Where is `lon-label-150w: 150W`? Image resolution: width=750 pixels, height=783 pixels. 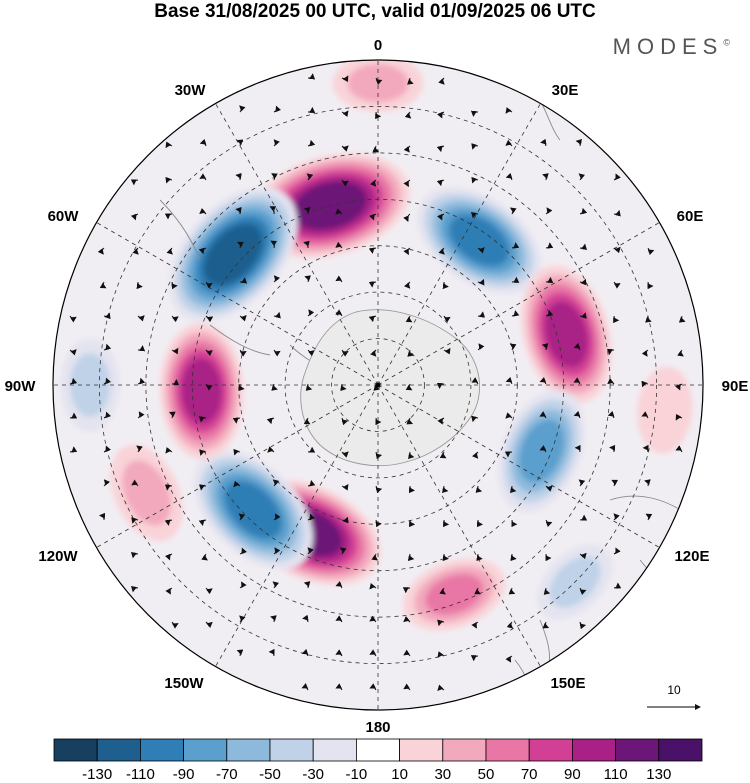 lon-label-150w: 150W is located at coordinates (184, 683).